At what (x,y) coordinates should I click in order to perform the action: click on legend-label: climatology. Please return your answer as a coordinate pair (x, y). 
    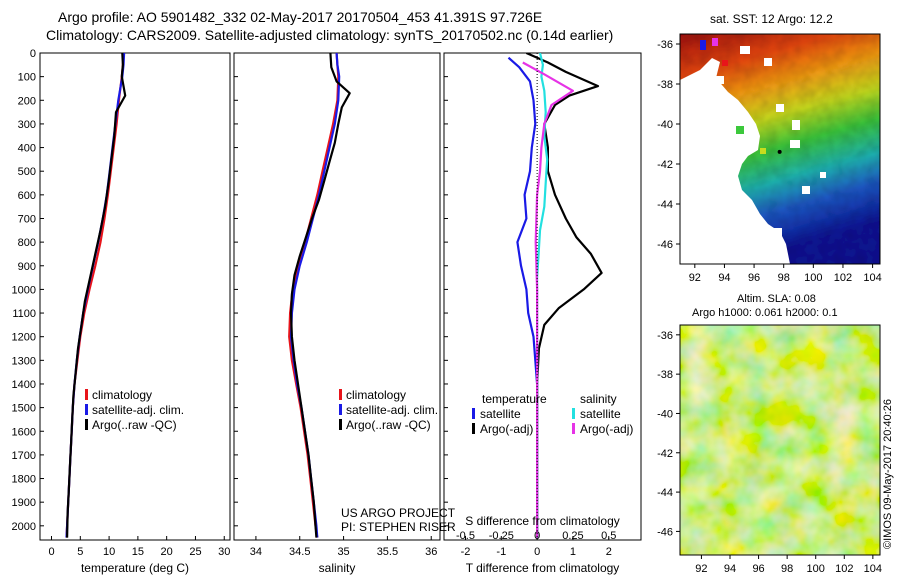
    Looking at the image, I should click on (376, 395).